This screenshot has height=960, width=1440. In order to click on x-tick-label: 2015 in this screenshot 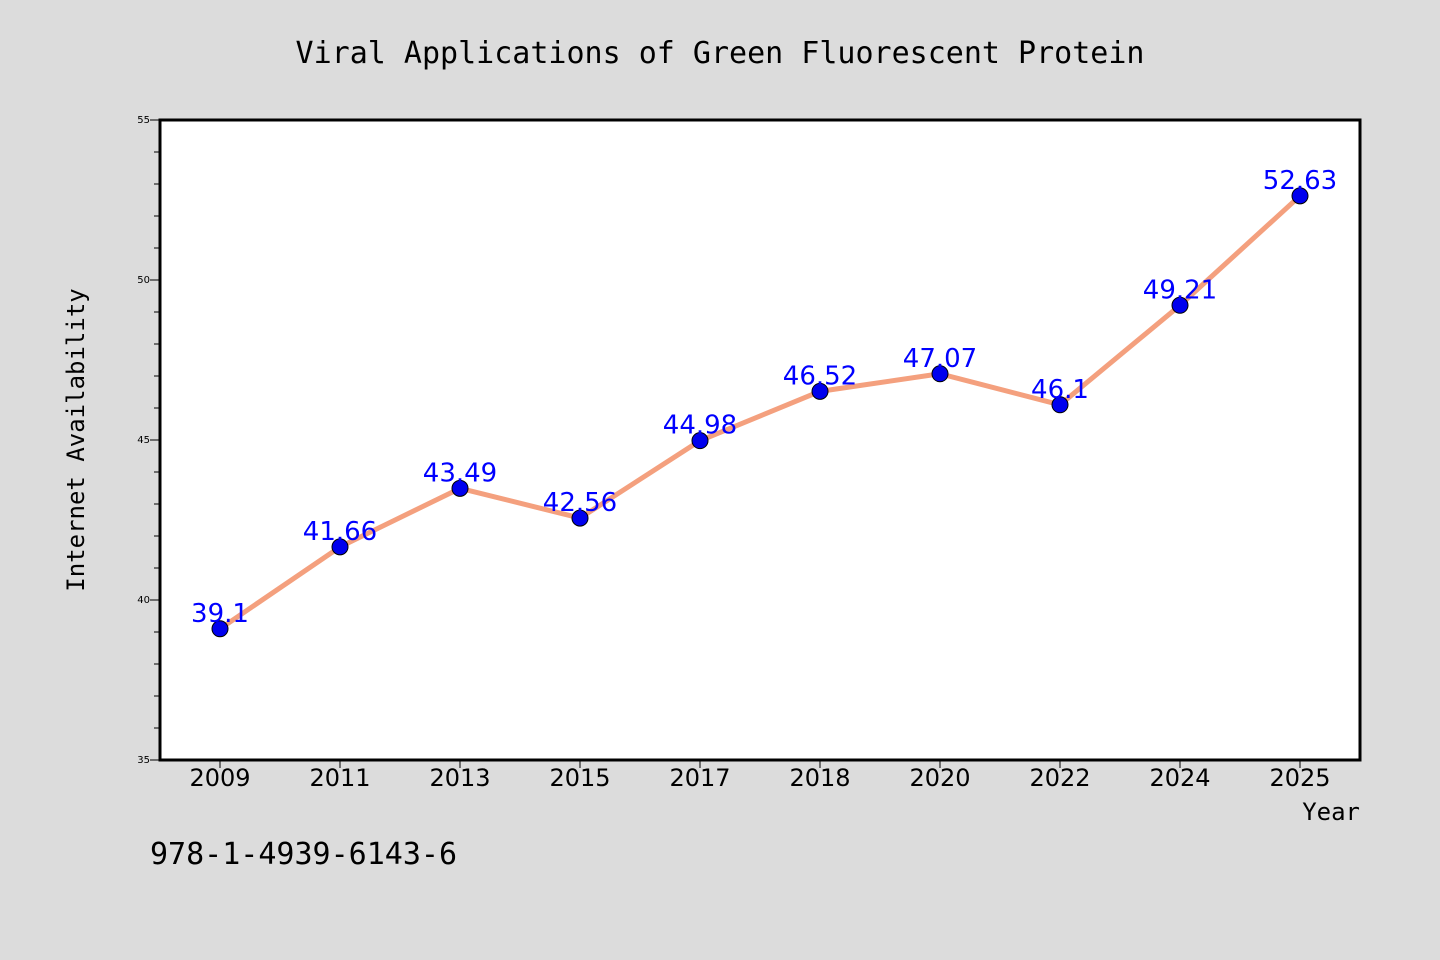, I will do `click(579, 778)`.